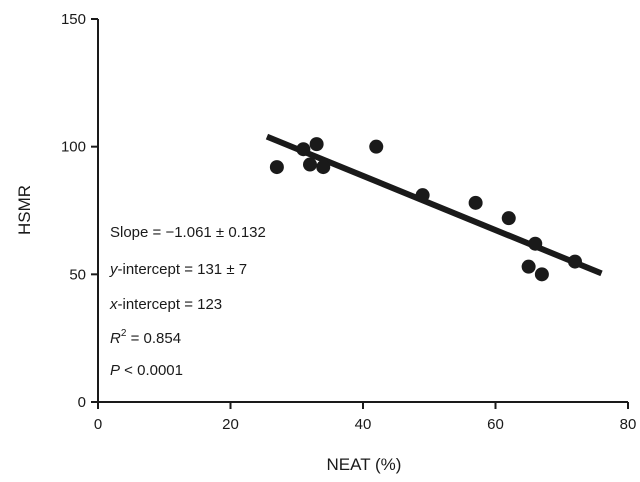 The width and height of the screenshot is (640, 482). I want to click on p-value-annotation: P < 0.0001, so click(146, 370).